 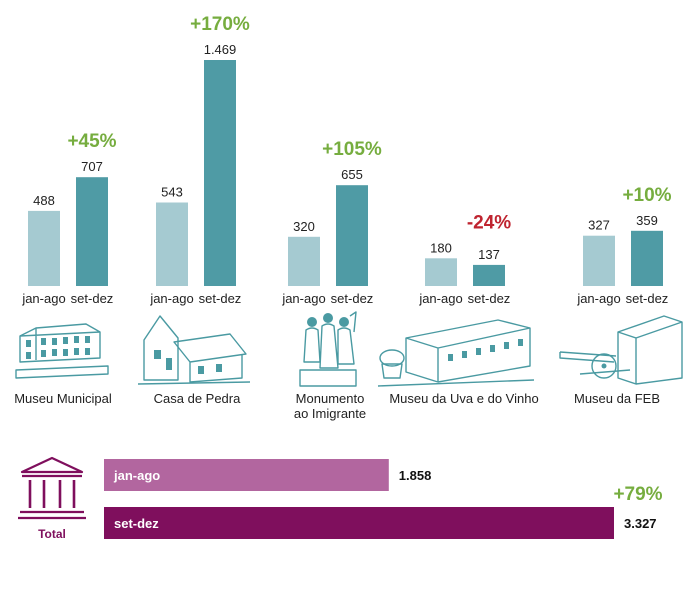 I want to click on museum-name: Museu da Uva e do Vinho, so click(x=463, y=398).